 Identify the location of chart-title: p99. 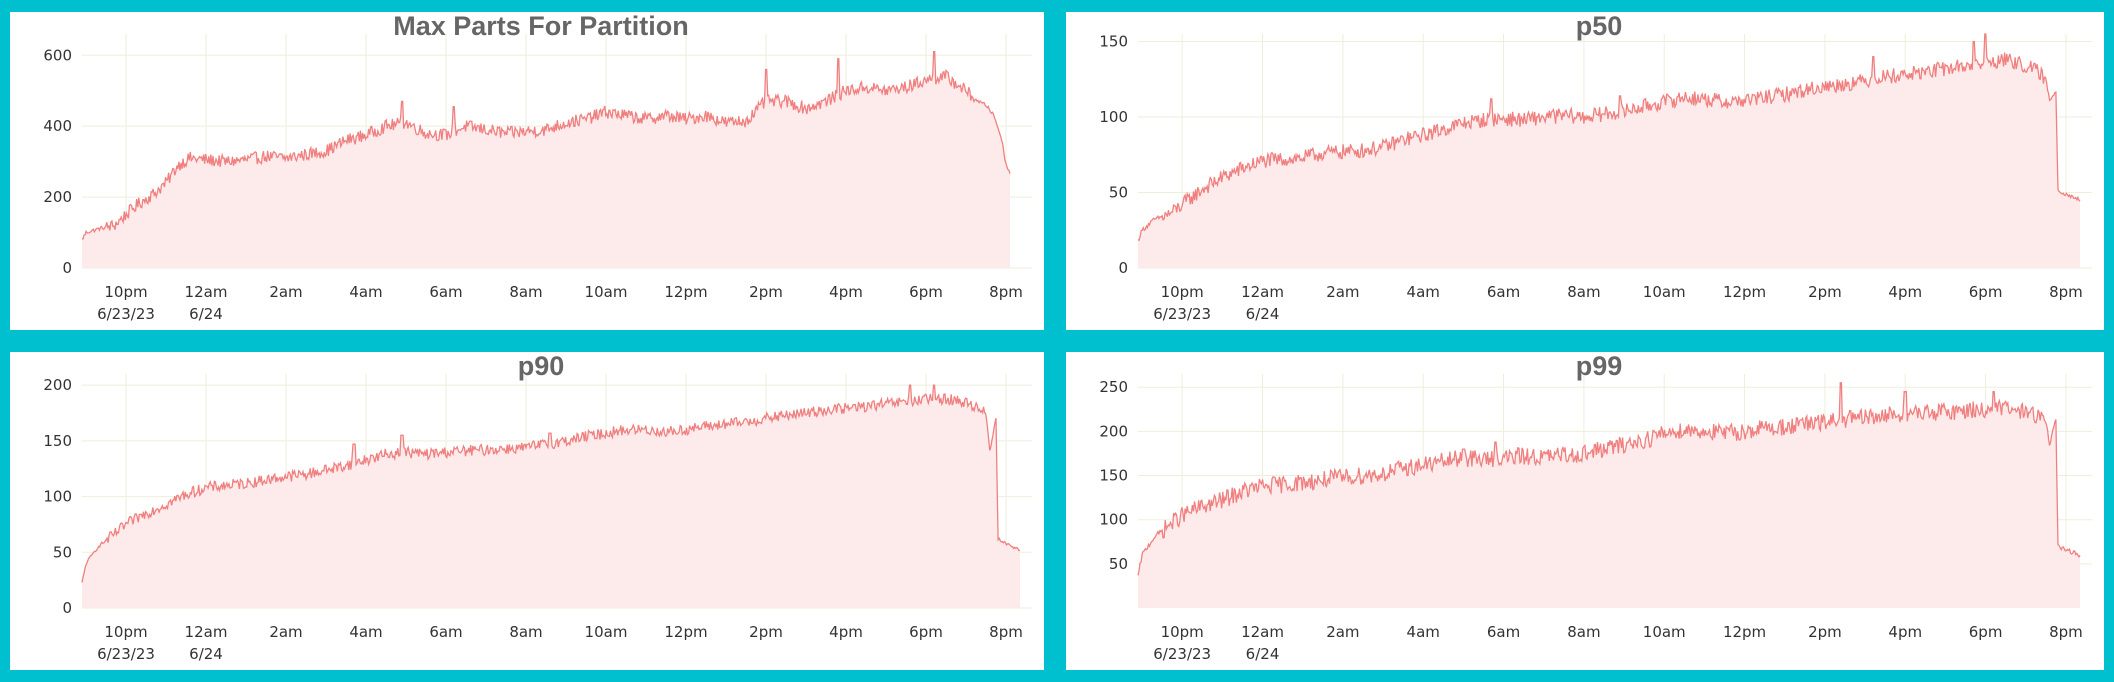
(1599, 366).